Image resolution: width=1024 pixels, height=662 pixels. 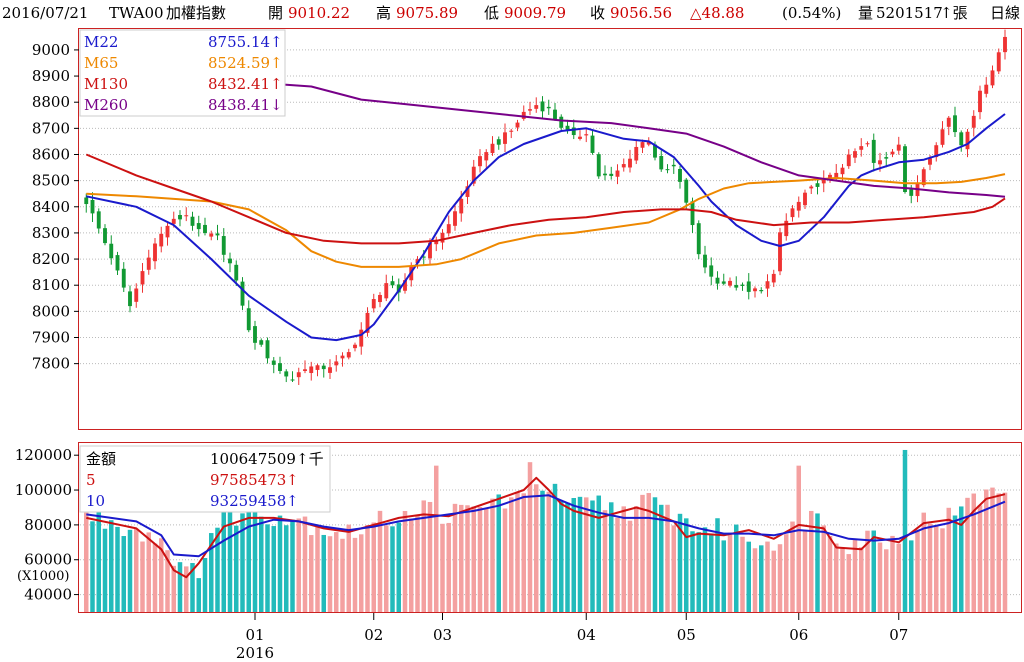 I want to click on volume-moving-averages, so click(x=546, y=527).